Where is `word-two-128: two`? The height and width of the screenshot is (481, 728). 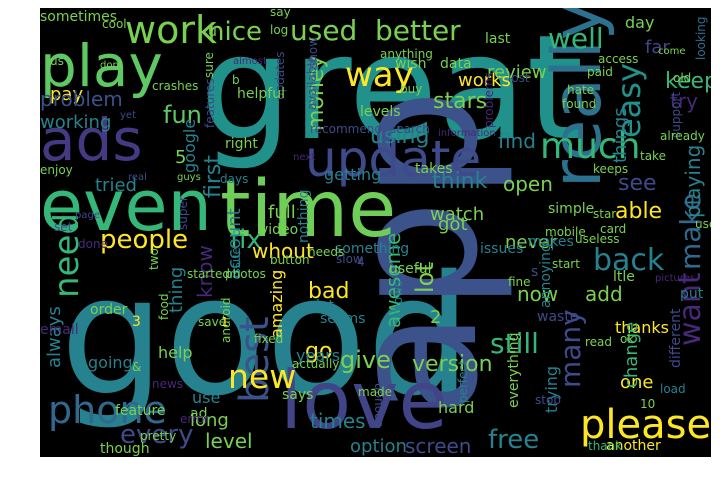 word-two-128: two is located at coordinates (154, 259).